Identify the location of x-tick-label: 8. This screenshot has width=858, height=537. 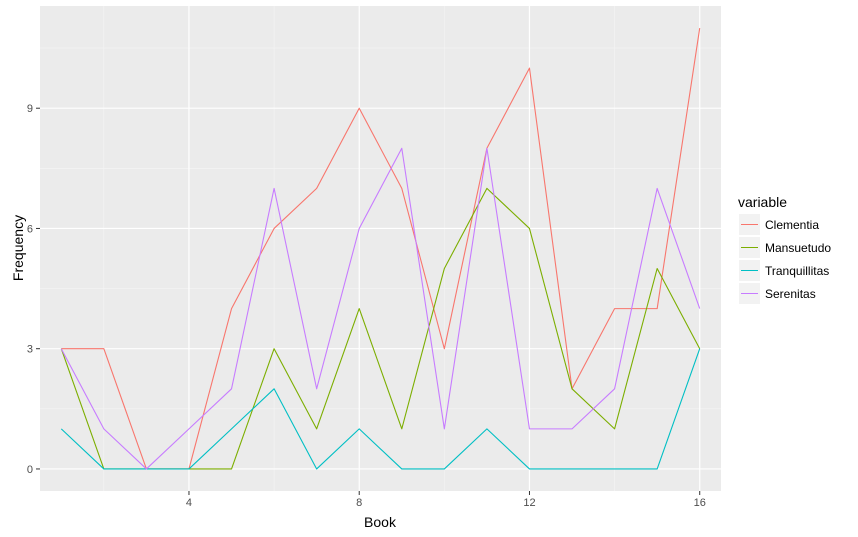
(359, 503).